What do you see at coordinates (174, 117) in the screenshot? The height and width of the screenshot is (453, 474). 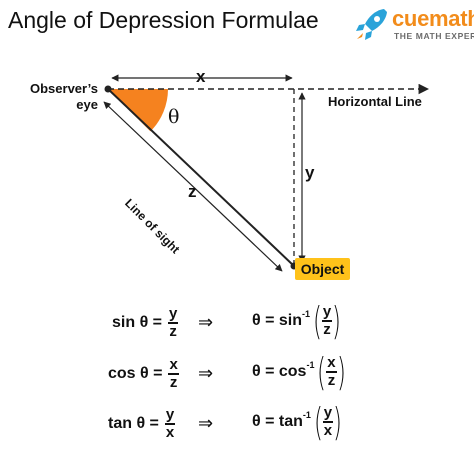 I see `theta-label: θ` at bounding box center [174, 117].